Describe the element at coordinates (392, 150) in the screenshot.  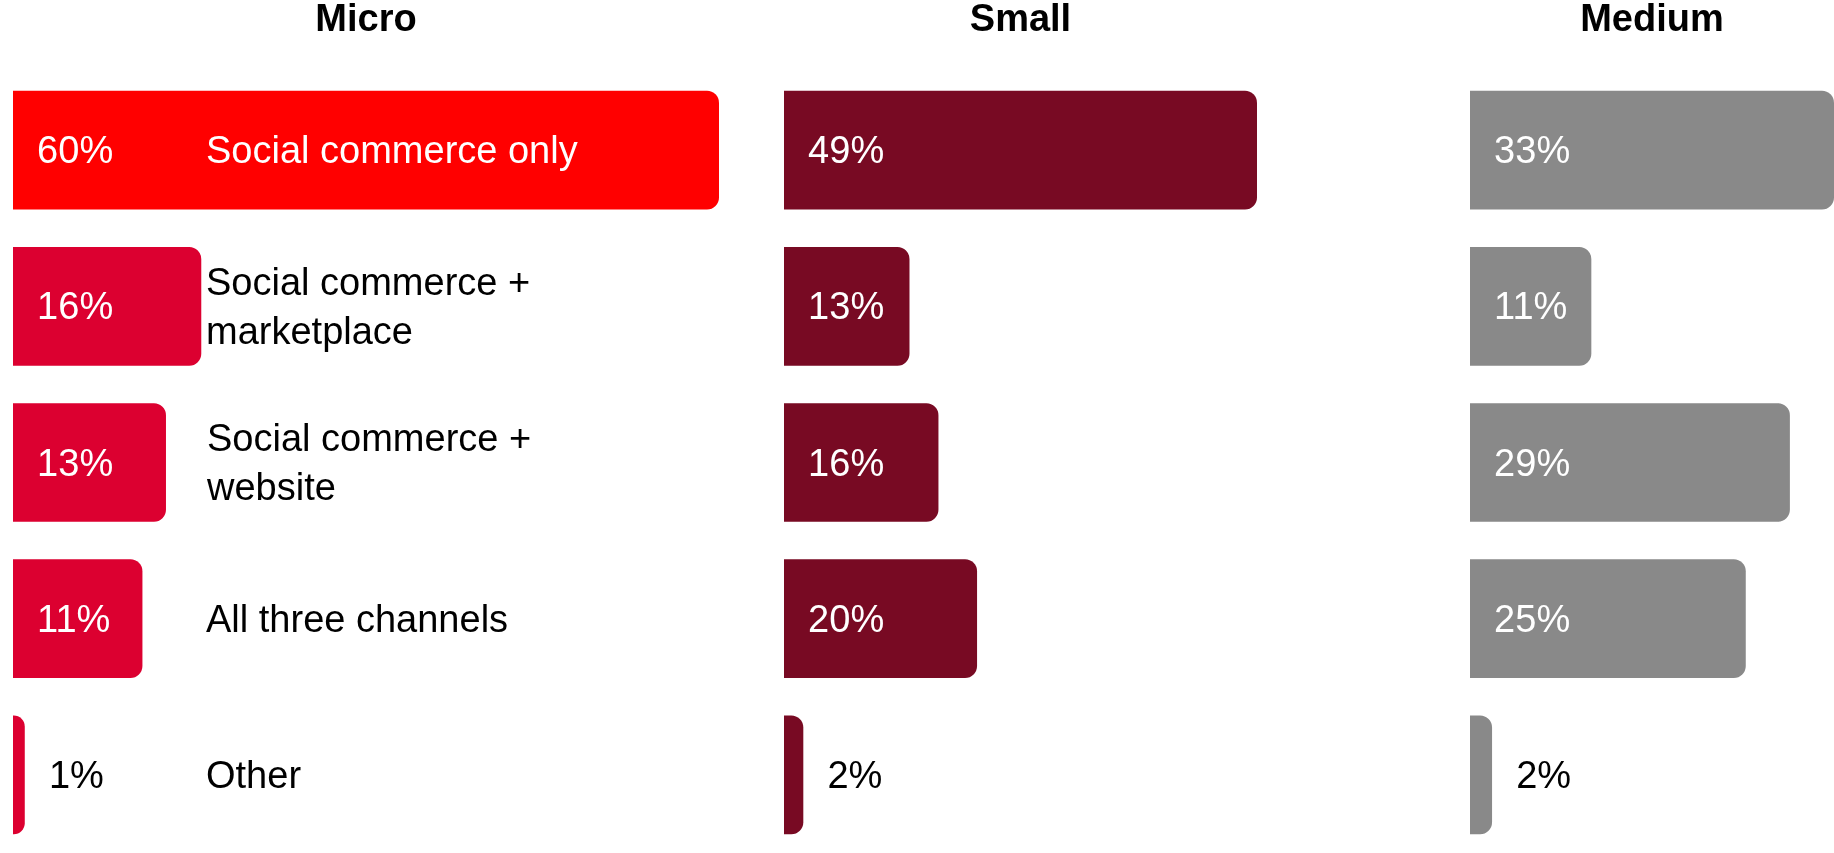
I see `y-tick-label: Social commerce only` at that location.